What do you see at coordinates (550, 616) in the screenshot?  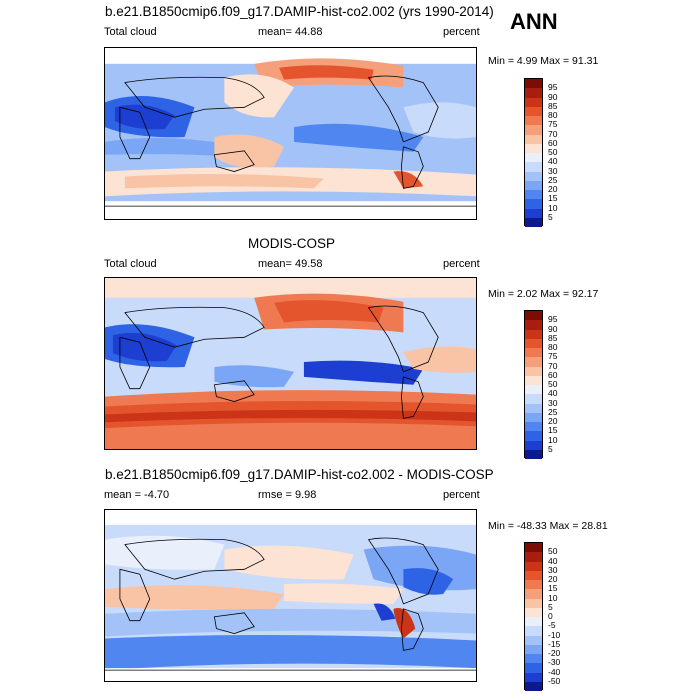 I see `colorbar-tick-label: 0` at bounding box center [550, 616].